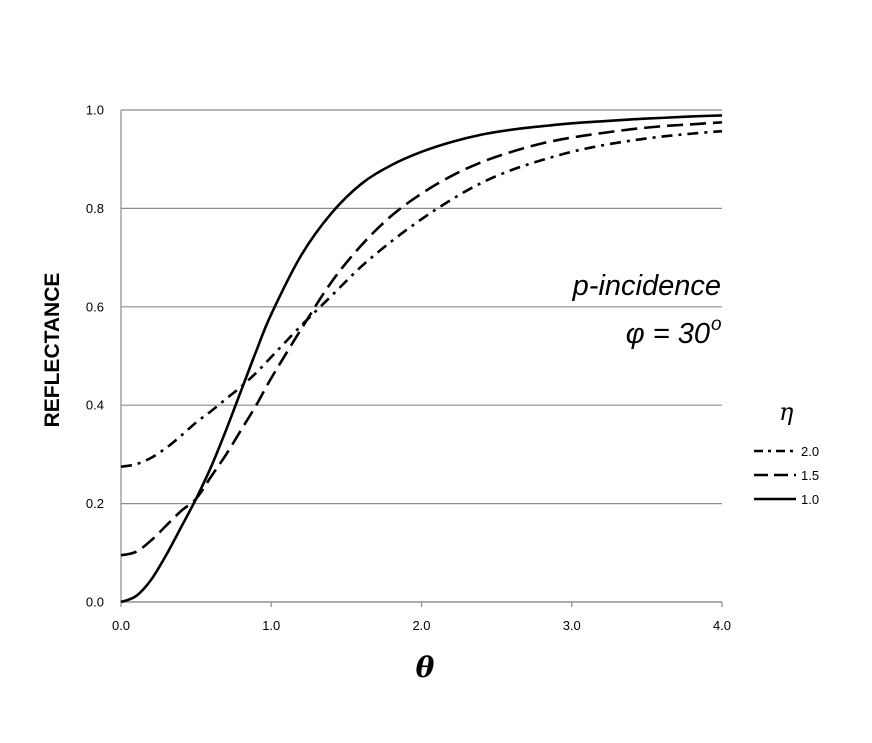  I want to click on annotation-angle: φ = 30, so click(668, 334).